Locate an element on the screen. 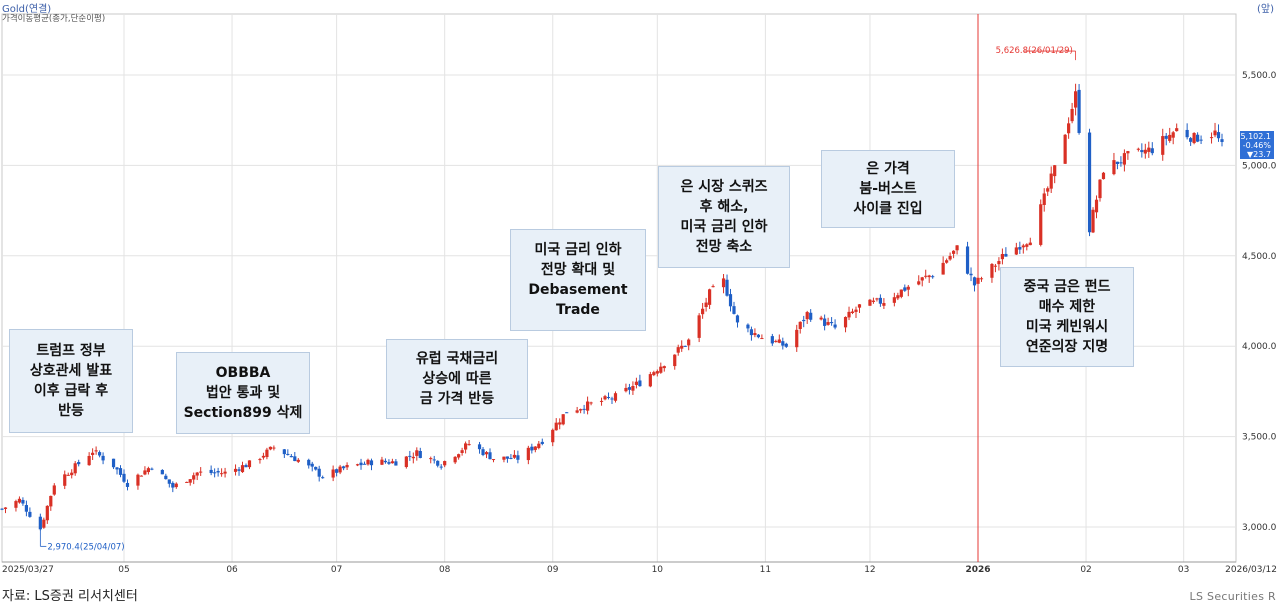 Image resolution: width=1280 pixels, height=604 pixels. annotation-box: OBBBA 법안 통과 및 Section899 삭제 is located at coordinates (243, 393).